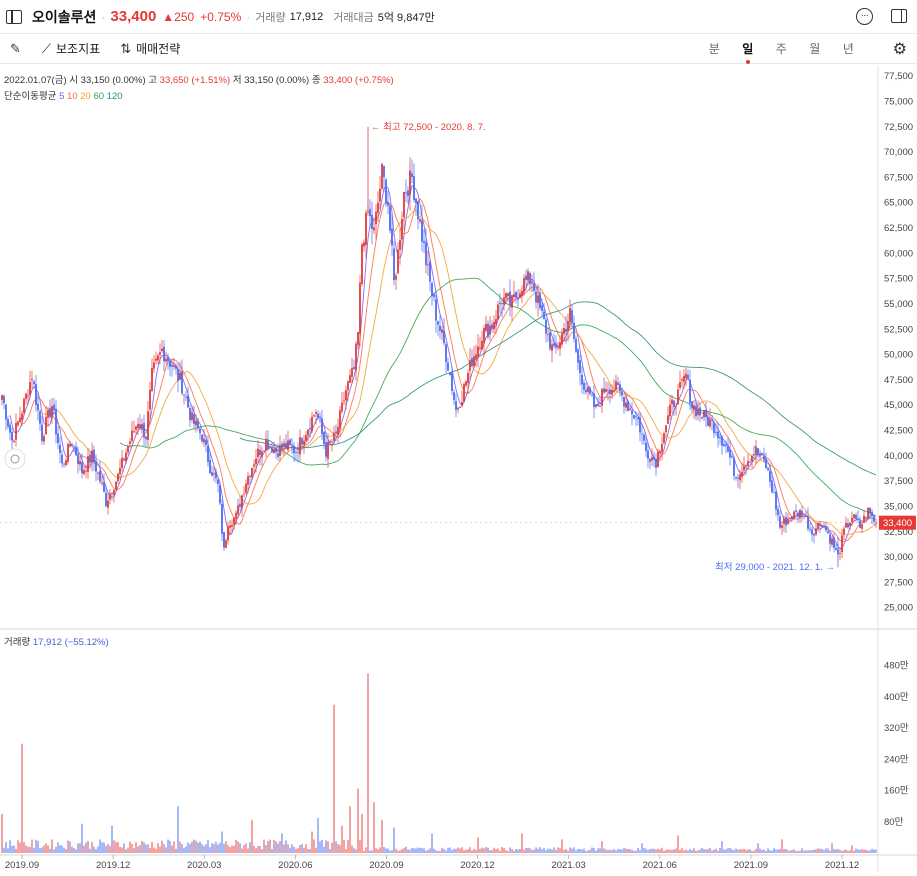 This screenshot has width=917, height=876. I want to click on draw-tool-button: ✎, so click(18, 49).